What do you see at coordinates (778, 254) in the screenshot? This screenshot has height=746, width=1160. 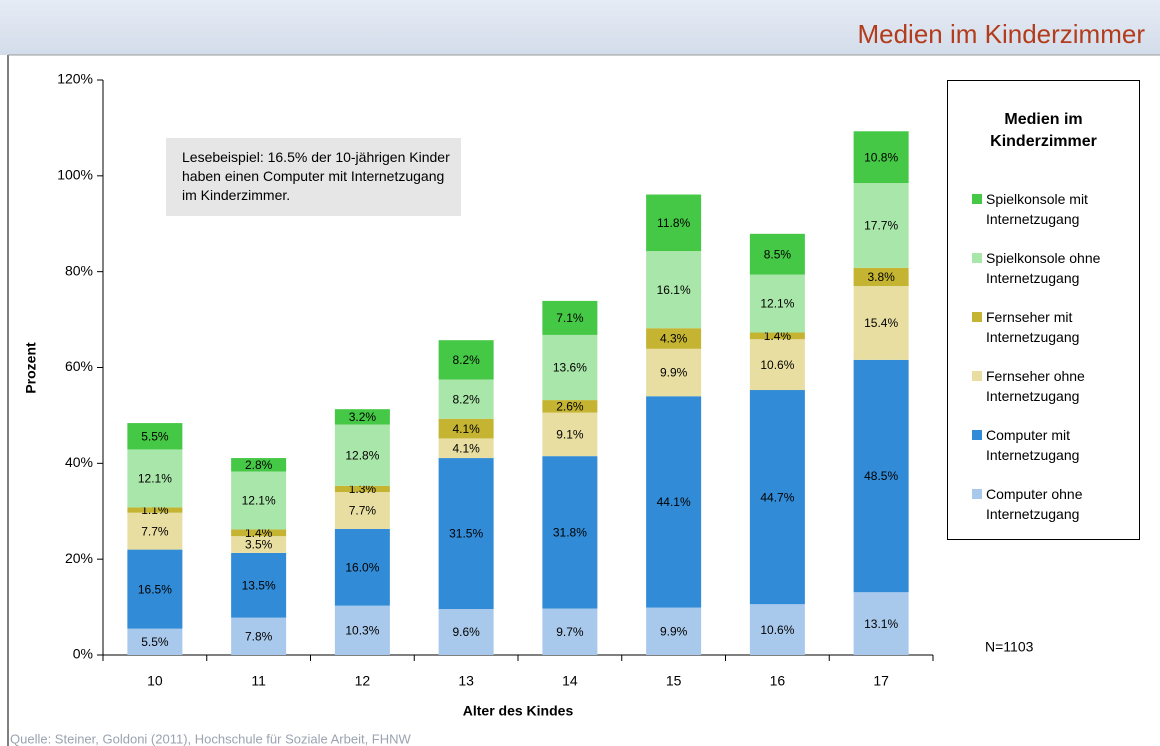 I see `data-label: 8.5%` at bounding box center [778, 254].